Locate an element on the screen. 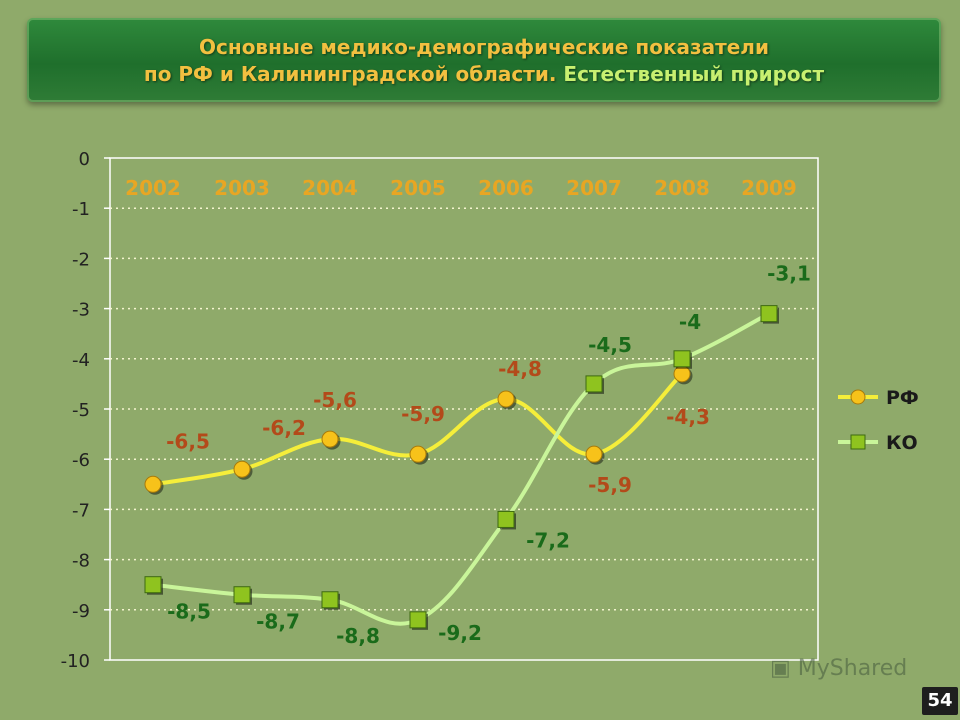  data-label-ko: -3,1 is located at coordinates (789, 274).